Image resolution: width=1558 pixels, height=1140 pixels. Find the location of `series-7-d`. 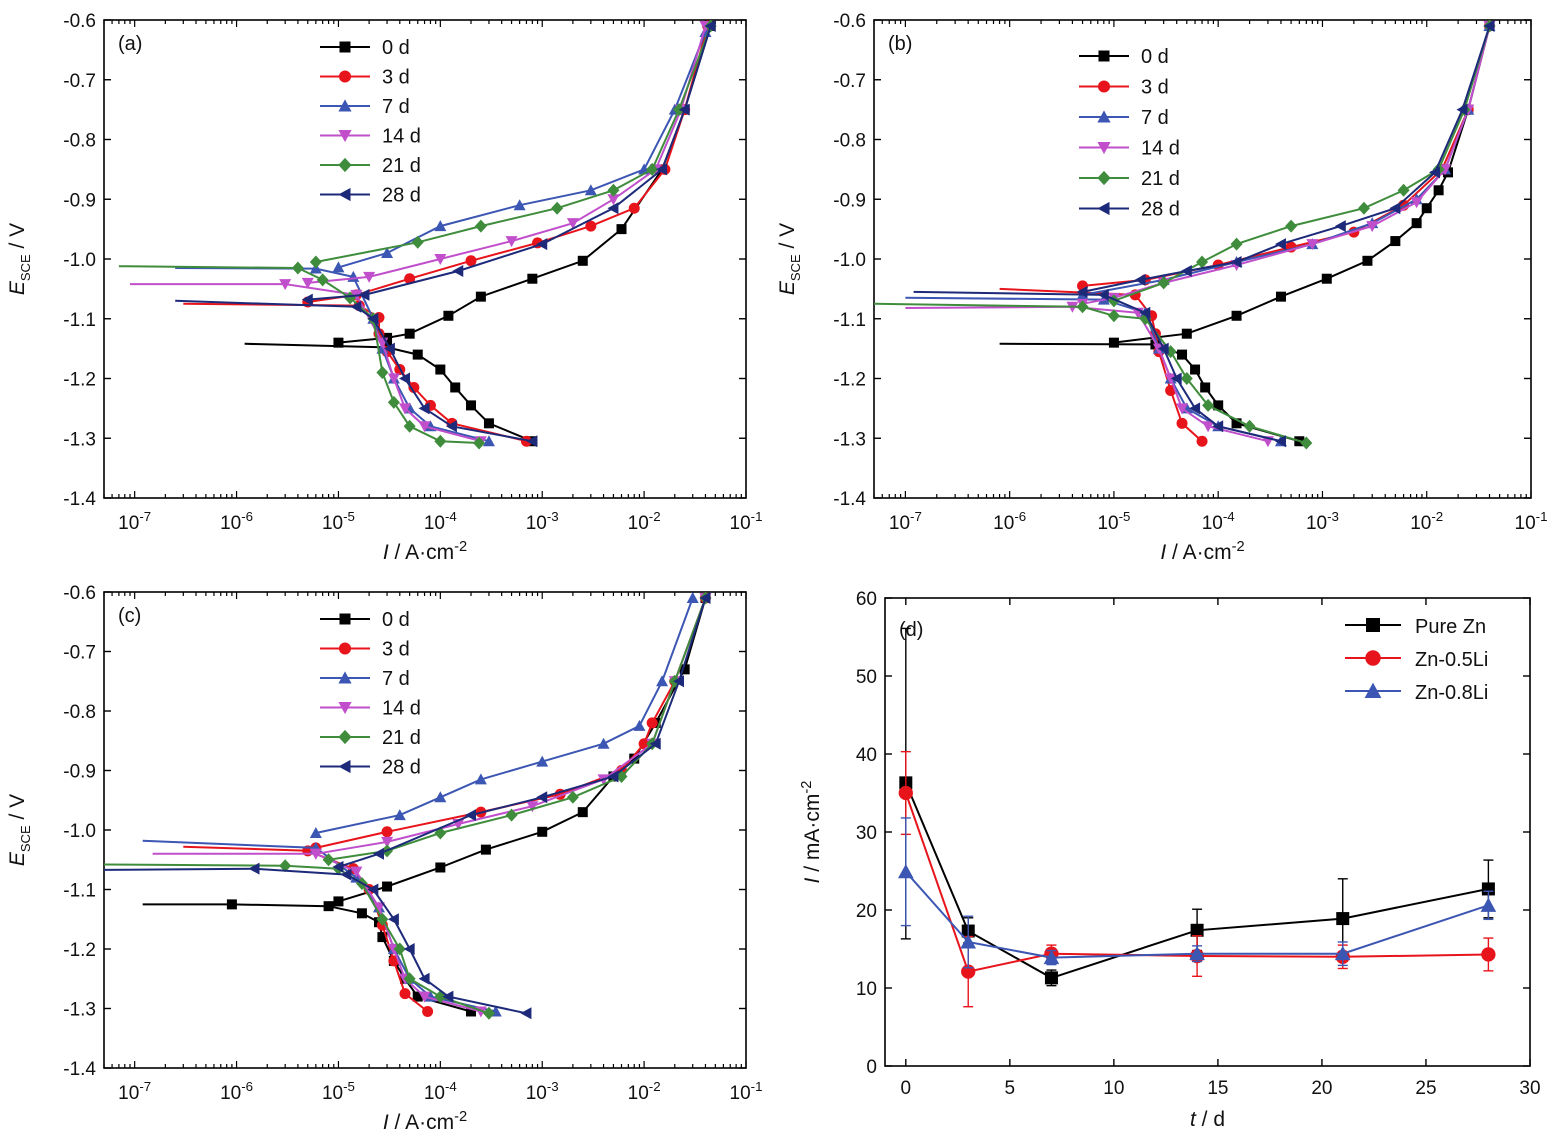

series-7-d is located at coordinates (420, 804).